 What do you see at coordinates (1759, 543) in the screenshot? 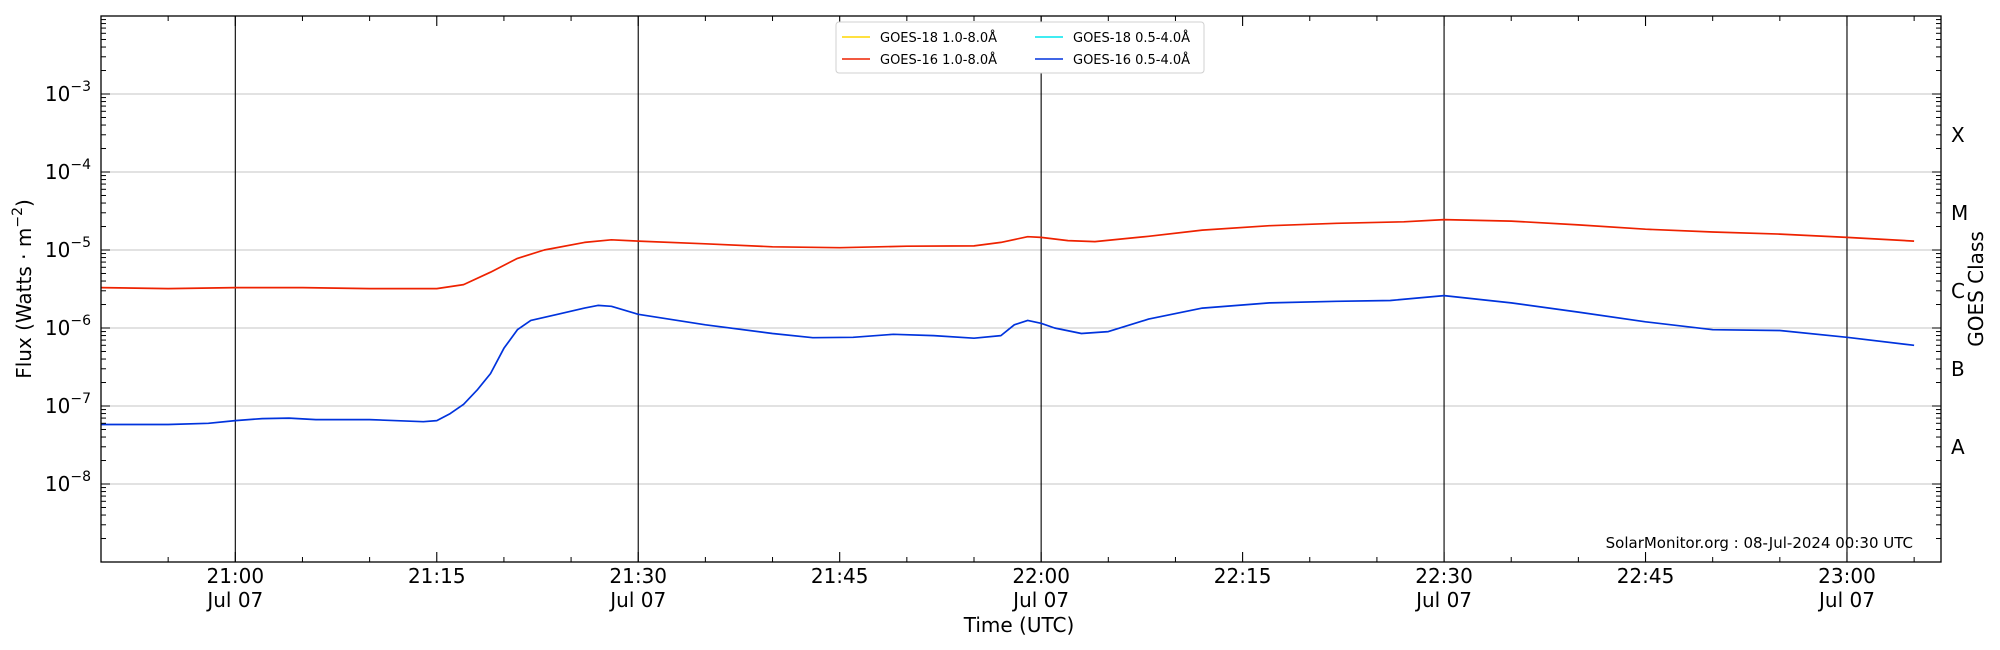
I see `credit-text: SolarMonitor.org : 08-Jul-2024 00:30 UTC` at bounding box center [1759, 543].